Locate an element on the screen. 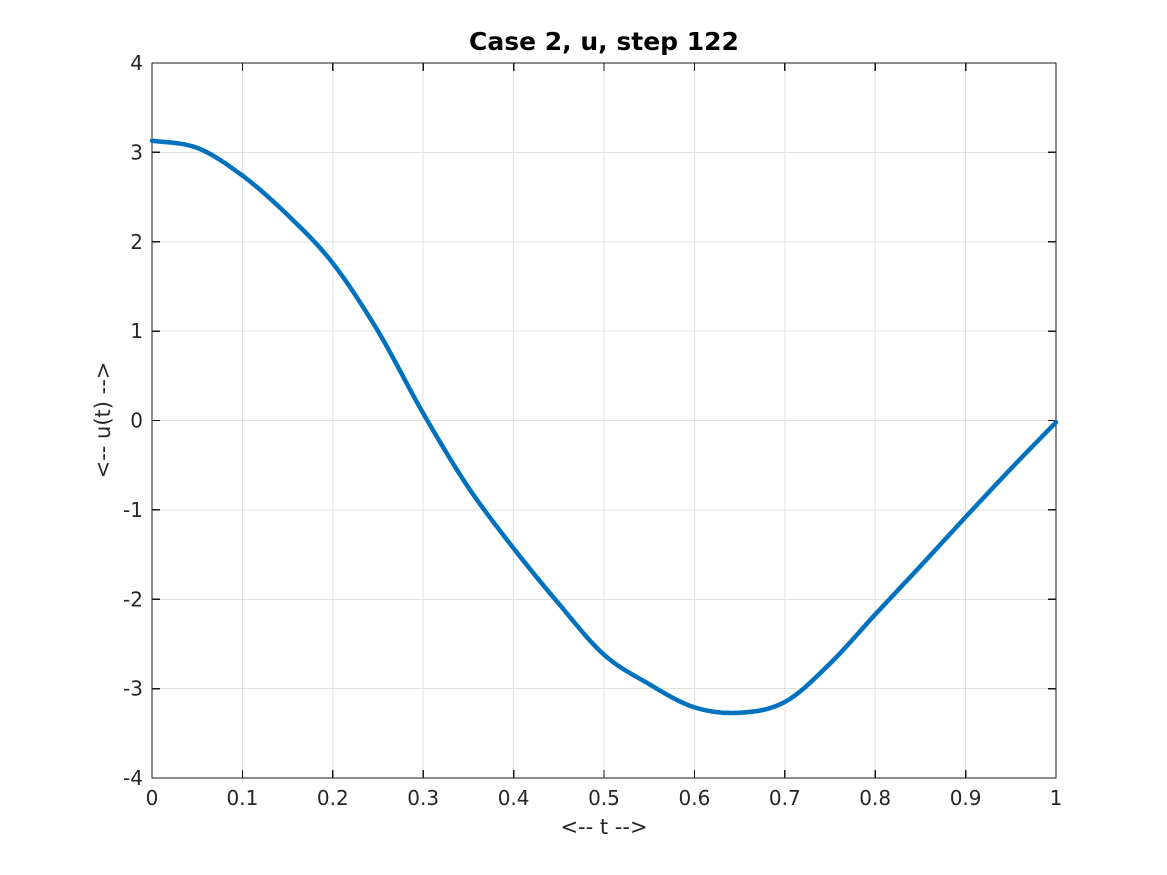  x-tick-label: 0.3 is located at coordinates (423, 798).